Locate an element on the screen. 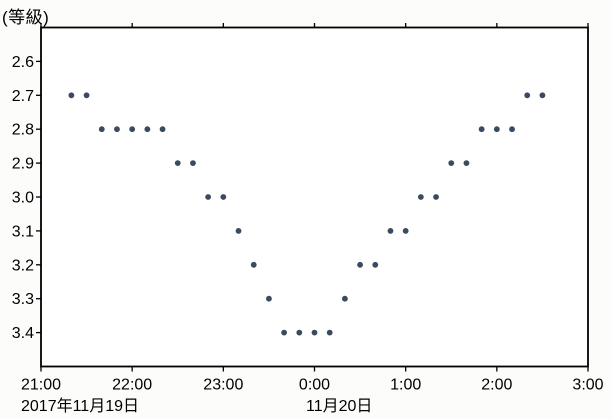  y-tick-label: 2.9 is located at coordinates (23, 164).